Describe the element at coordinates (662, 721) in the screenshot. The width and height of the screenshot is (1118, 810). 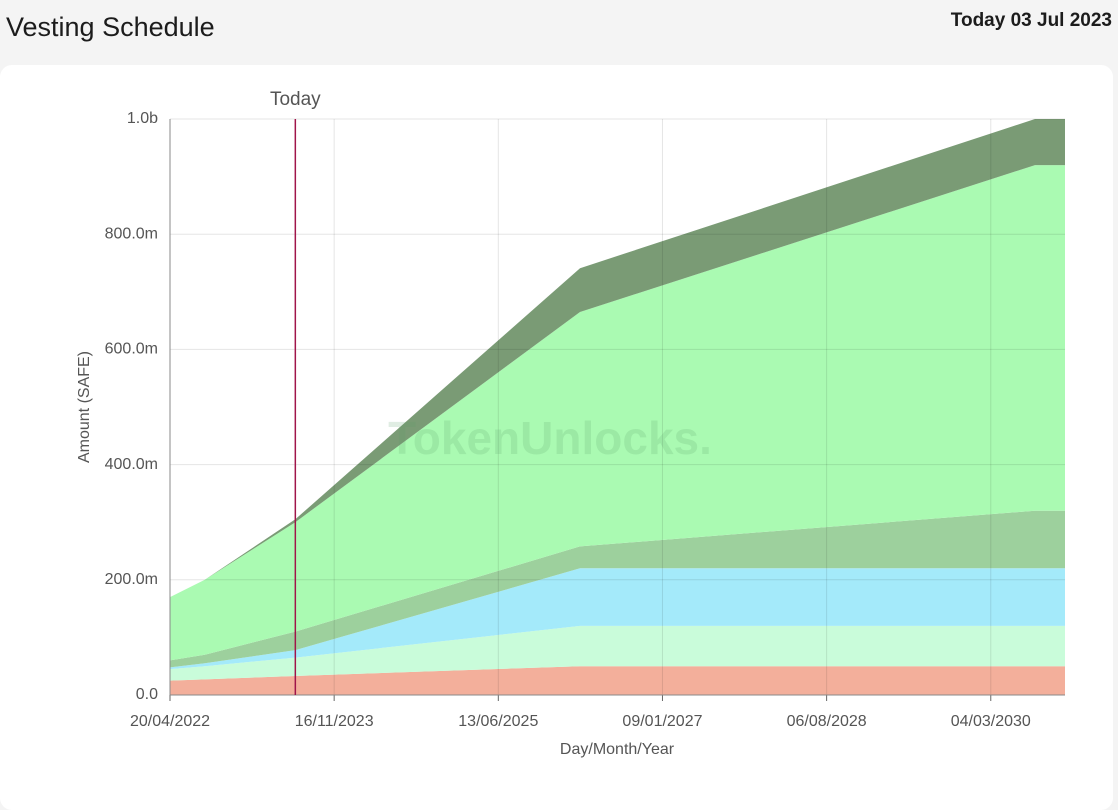
I see `x-tick-label: 09/01/2027` at that location.